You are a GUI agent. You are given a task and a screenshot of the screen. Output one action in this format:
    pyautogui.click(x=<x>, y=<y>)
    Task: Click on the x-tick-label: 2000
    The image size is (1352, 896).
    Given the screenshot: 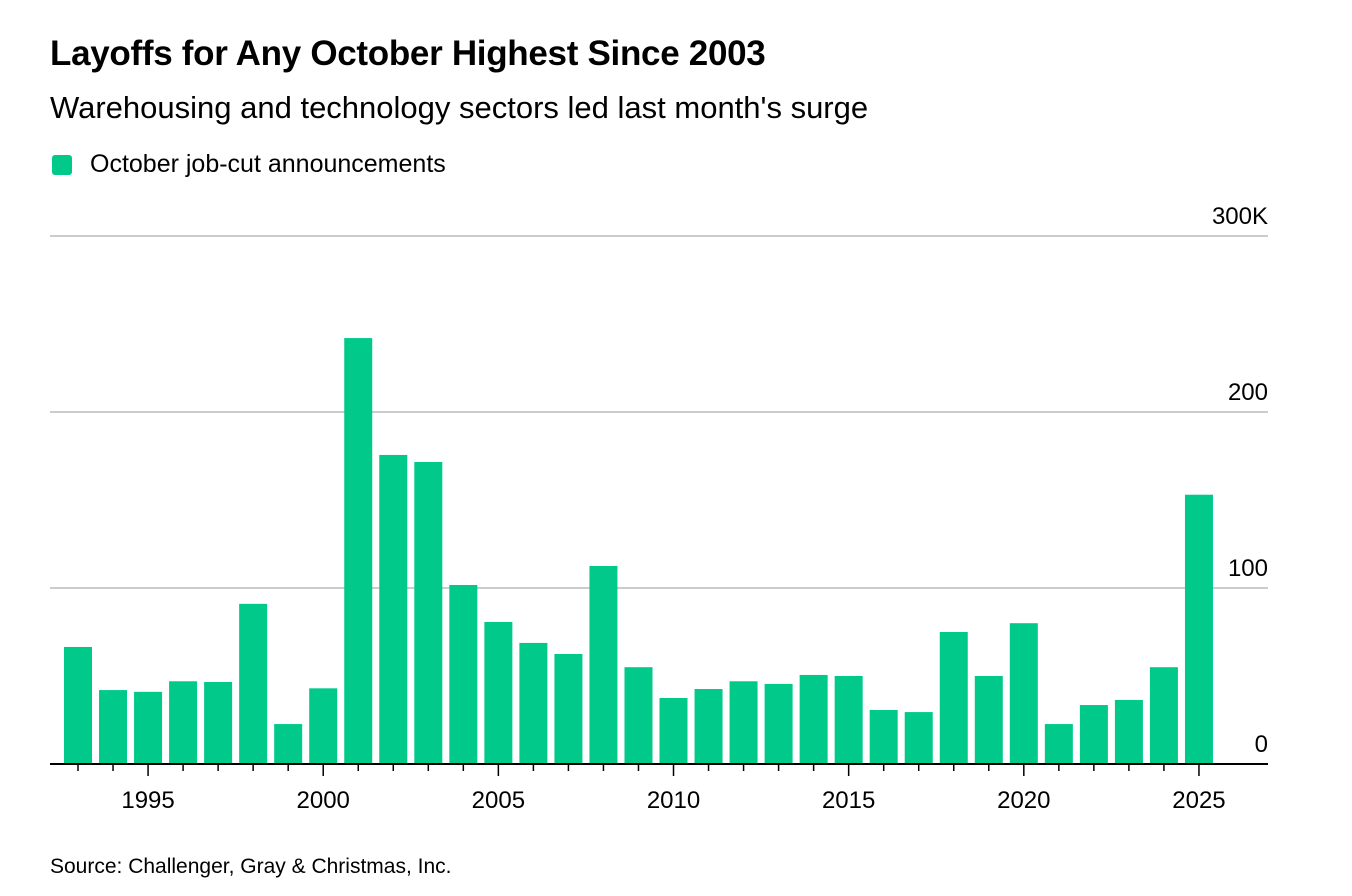 What is the action you would take?
    pyautogui.click(x=323, y=800)
    